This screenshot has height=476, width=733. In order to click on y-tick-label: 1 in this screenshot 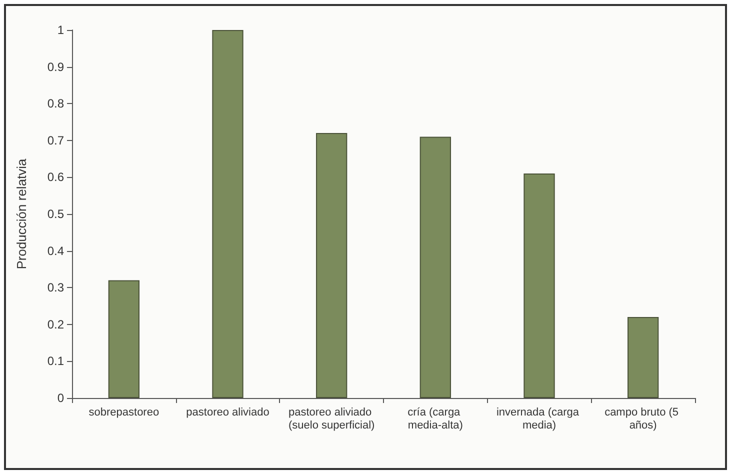, I will do `click(60, 30)`.